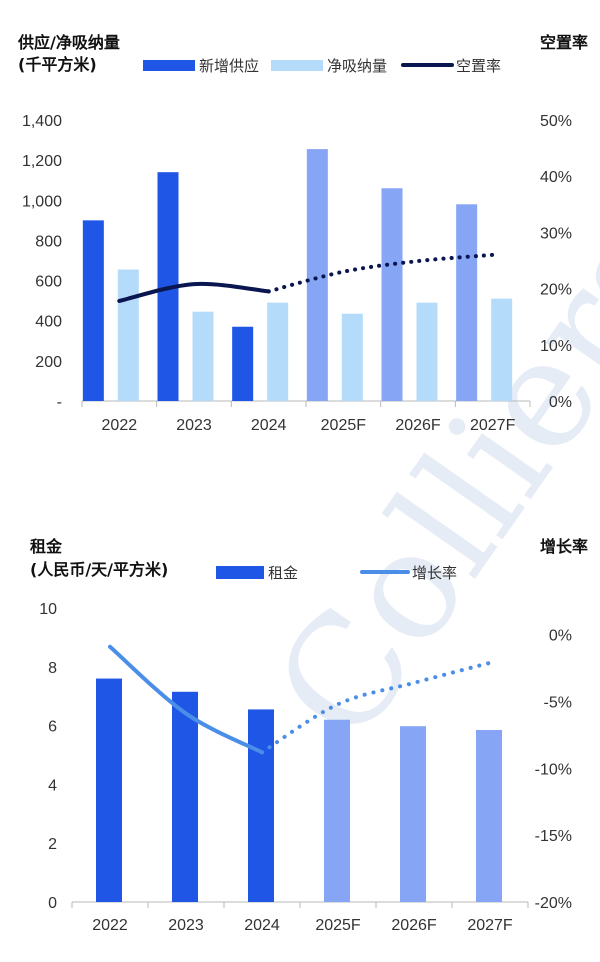  What do you see at coordinates (99, 569) in the screenshot?
I see `chart2-left-unit: (人民币/天/平方米)` at bounding box center [99, 569].